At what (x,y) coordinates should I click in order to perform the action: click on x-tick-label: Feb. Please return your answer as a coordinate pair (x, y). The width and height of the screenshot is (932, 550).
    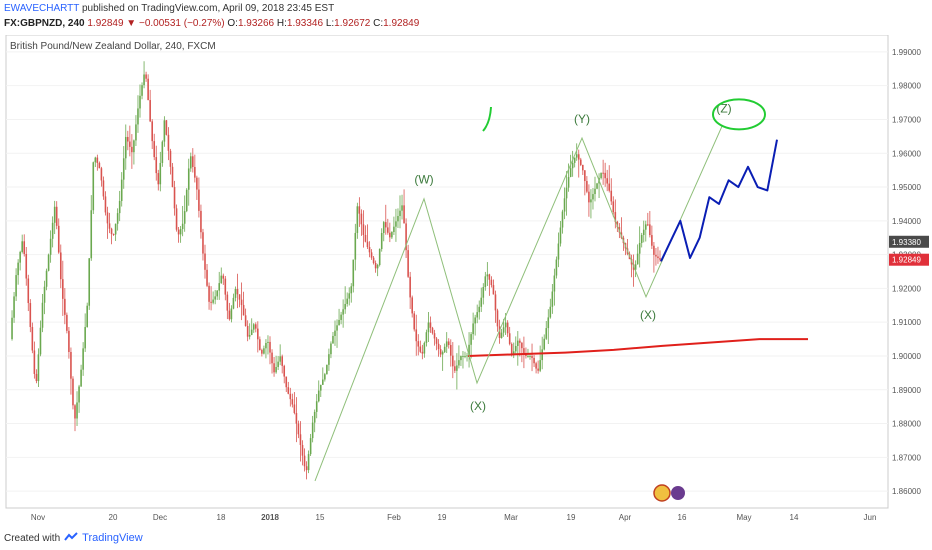
    Looking at the image, I should click on (394, 517).